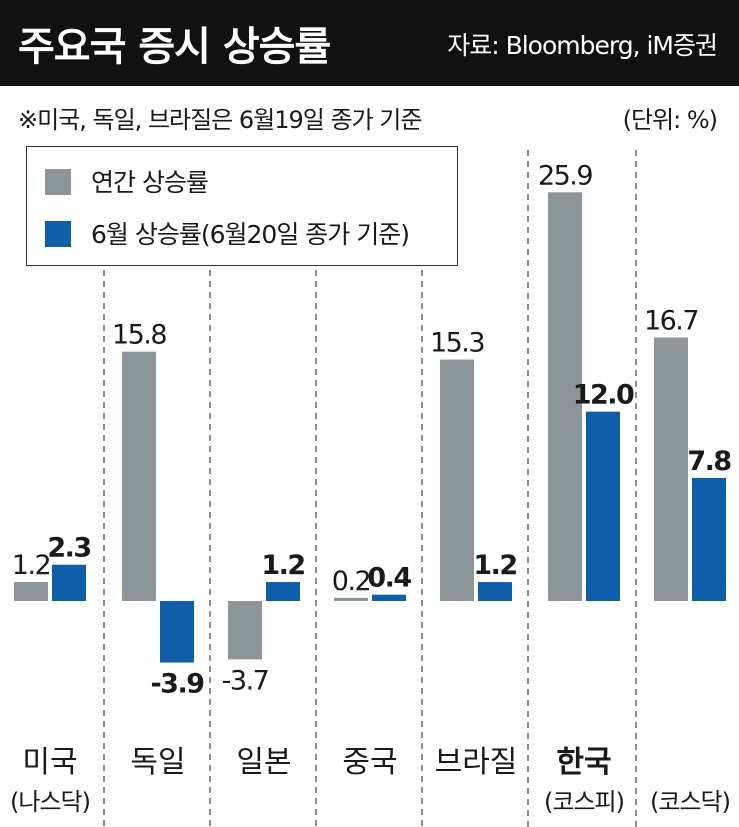 This screenshot has width=739, height=827. Describe the element at coordinates (49, 762) in the screenshot. I see `category-label: 미국` at that location.